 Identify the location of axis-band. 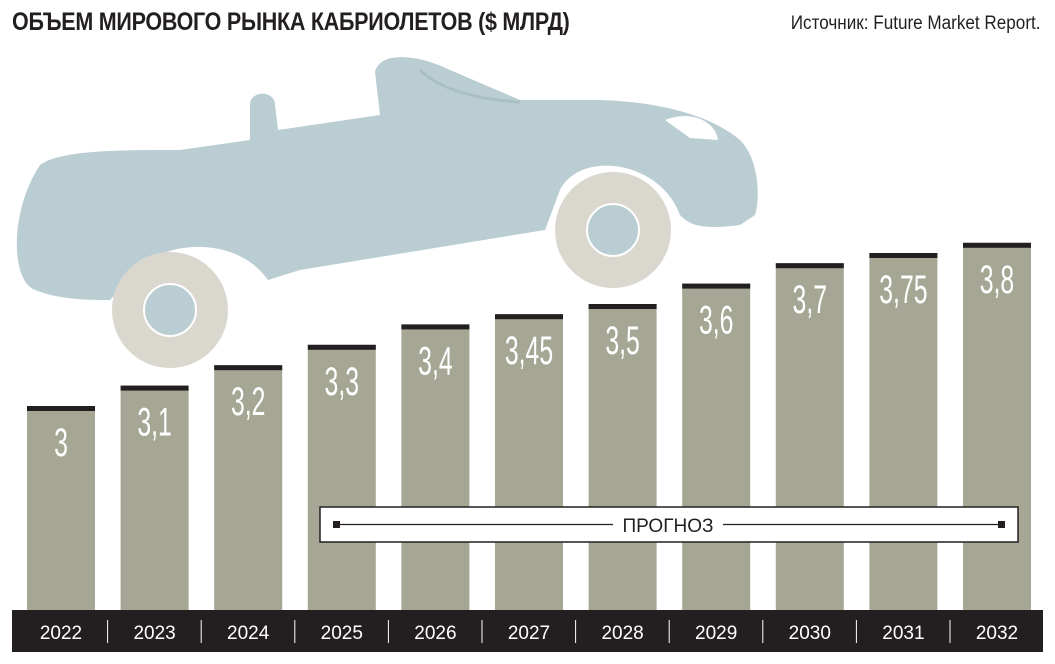
(527, 631).